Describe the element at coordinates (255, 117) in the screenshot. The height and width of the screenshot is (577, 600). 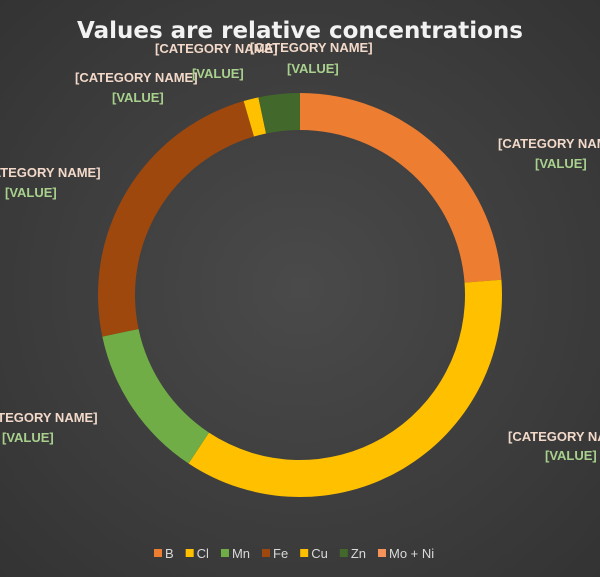
I see `slice-cu` at that location.